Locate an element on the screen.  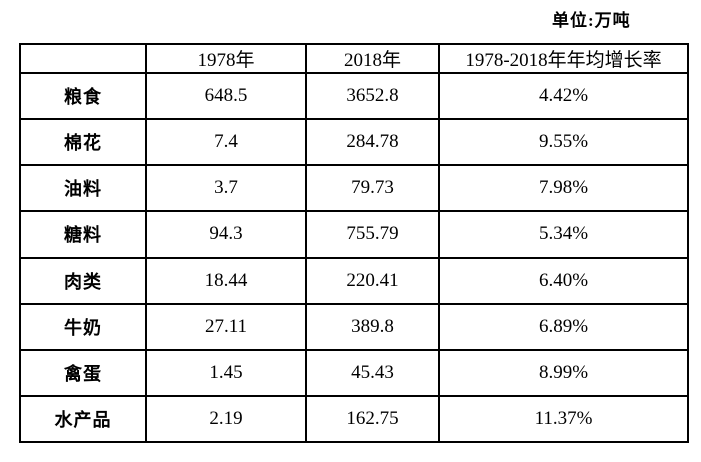
row-label: 粮食 is located at coordinates (83, 96).